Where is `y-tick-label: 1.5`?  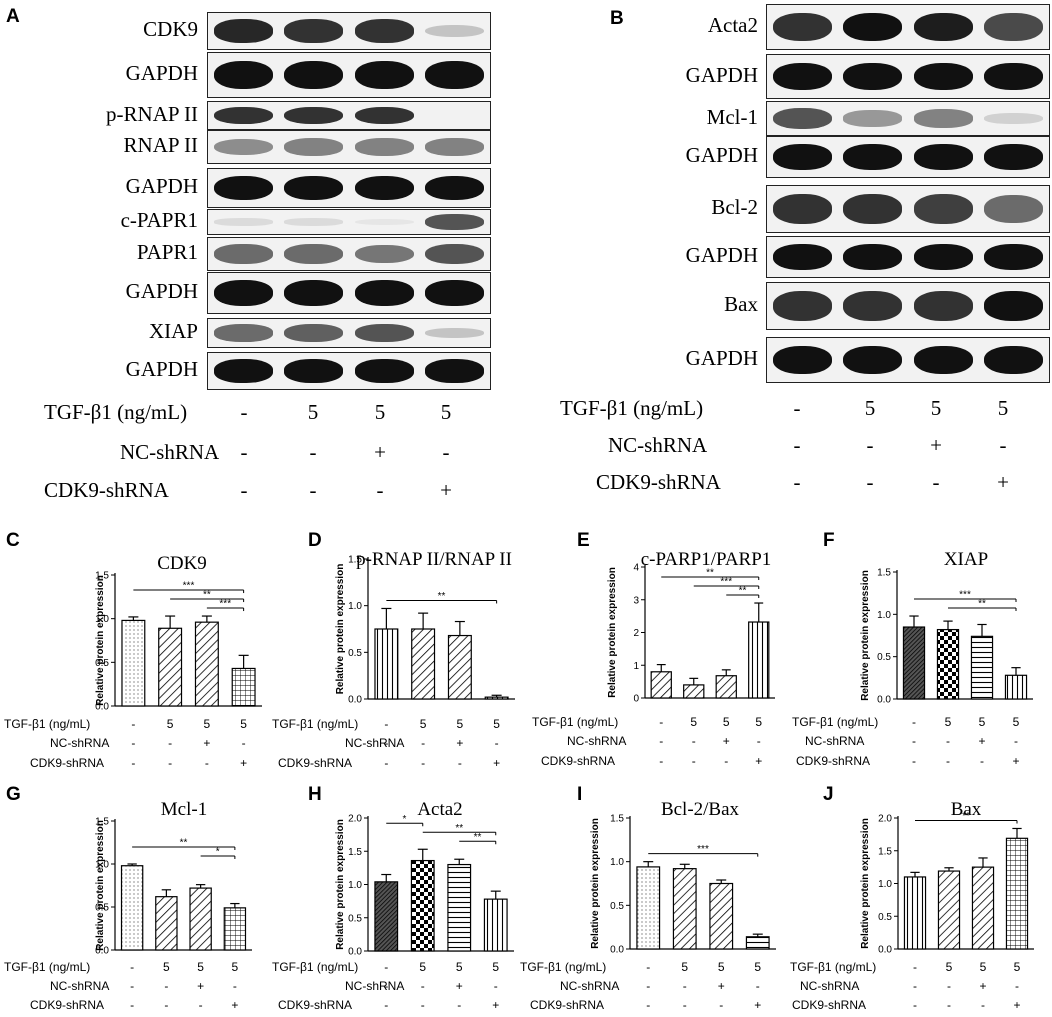
y-tick-label: 1.5 is located at coordinates (102, 576).